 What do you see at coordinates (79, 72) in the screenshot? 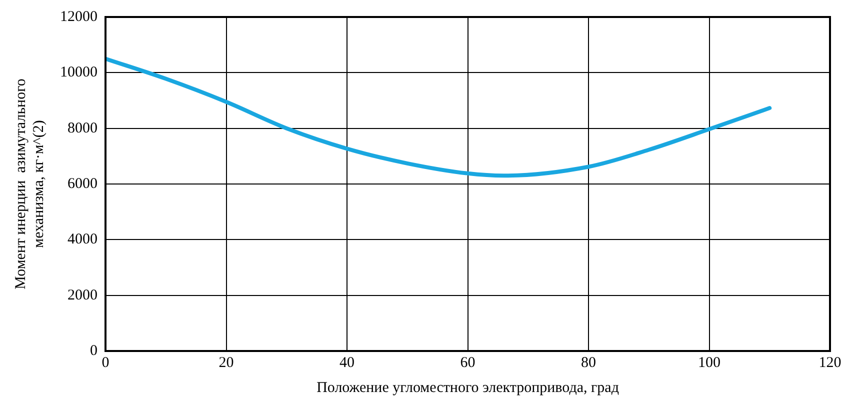
I see `y-tick-label: 10000` at bounding box center [79, 72].